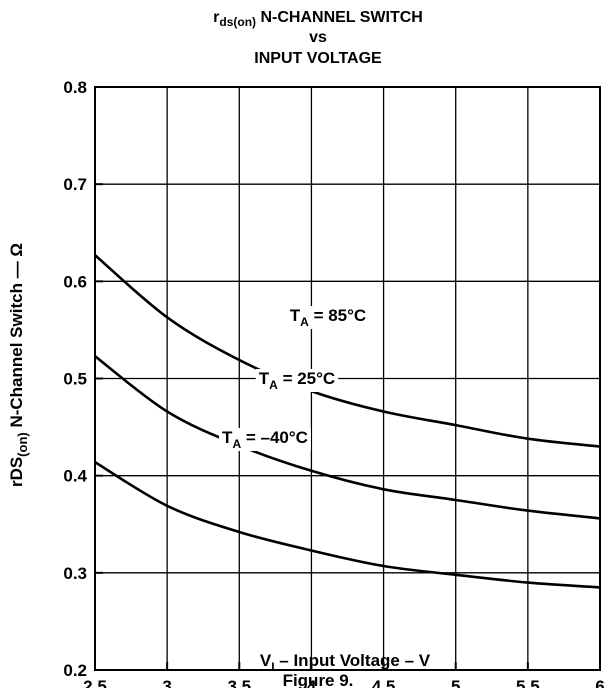 The height and width of the screenshot is (688, 610). What do you see at coordinates (339, 17) in the screenshot?
I see `title-rest: N-CHANNEL SWITCH` at bounding box center [339, 17].